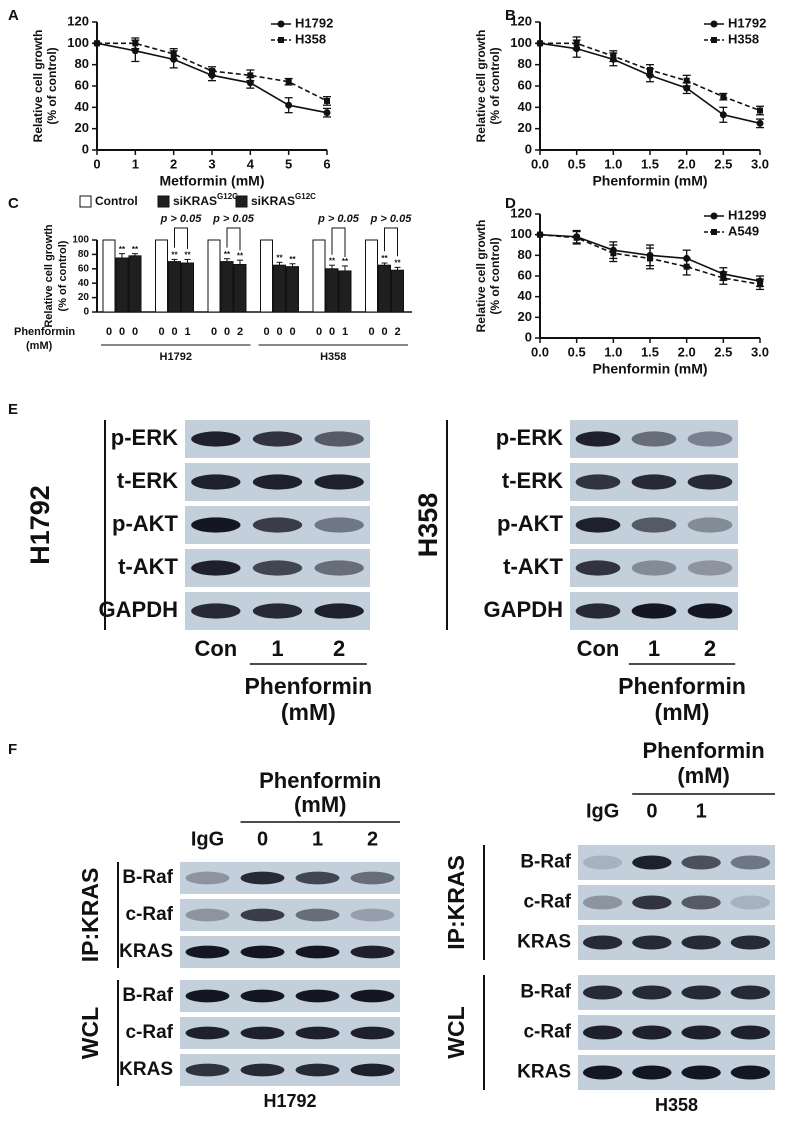 The image size is (800, 1122). What do you see at coordinates (577, 351) in the screenshot?
I see `x-tick-label: 0.5` at bounding box center [577, 351].